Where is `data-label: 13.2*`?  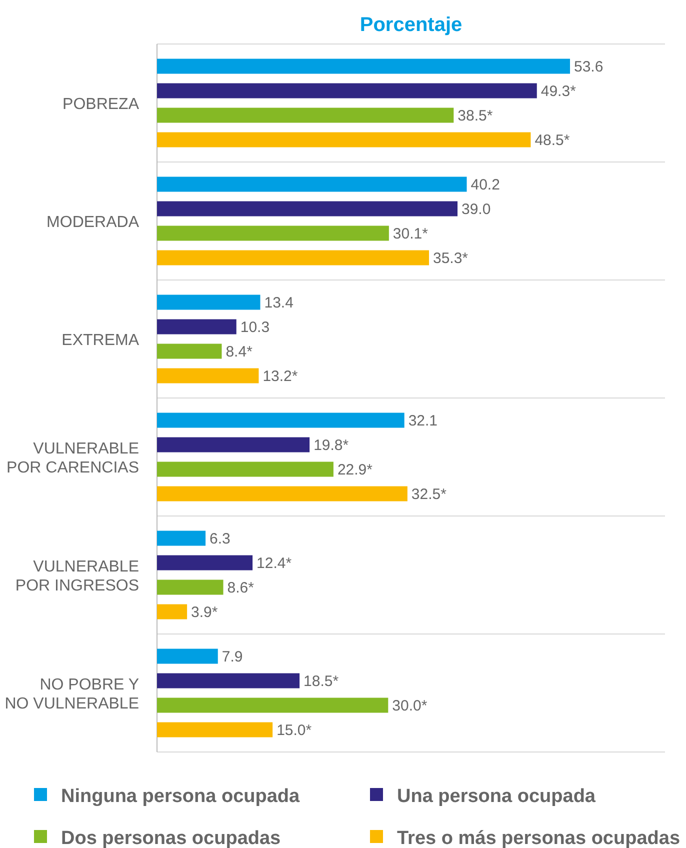 data-label: 13.2* is located at coordinates (280, 377).